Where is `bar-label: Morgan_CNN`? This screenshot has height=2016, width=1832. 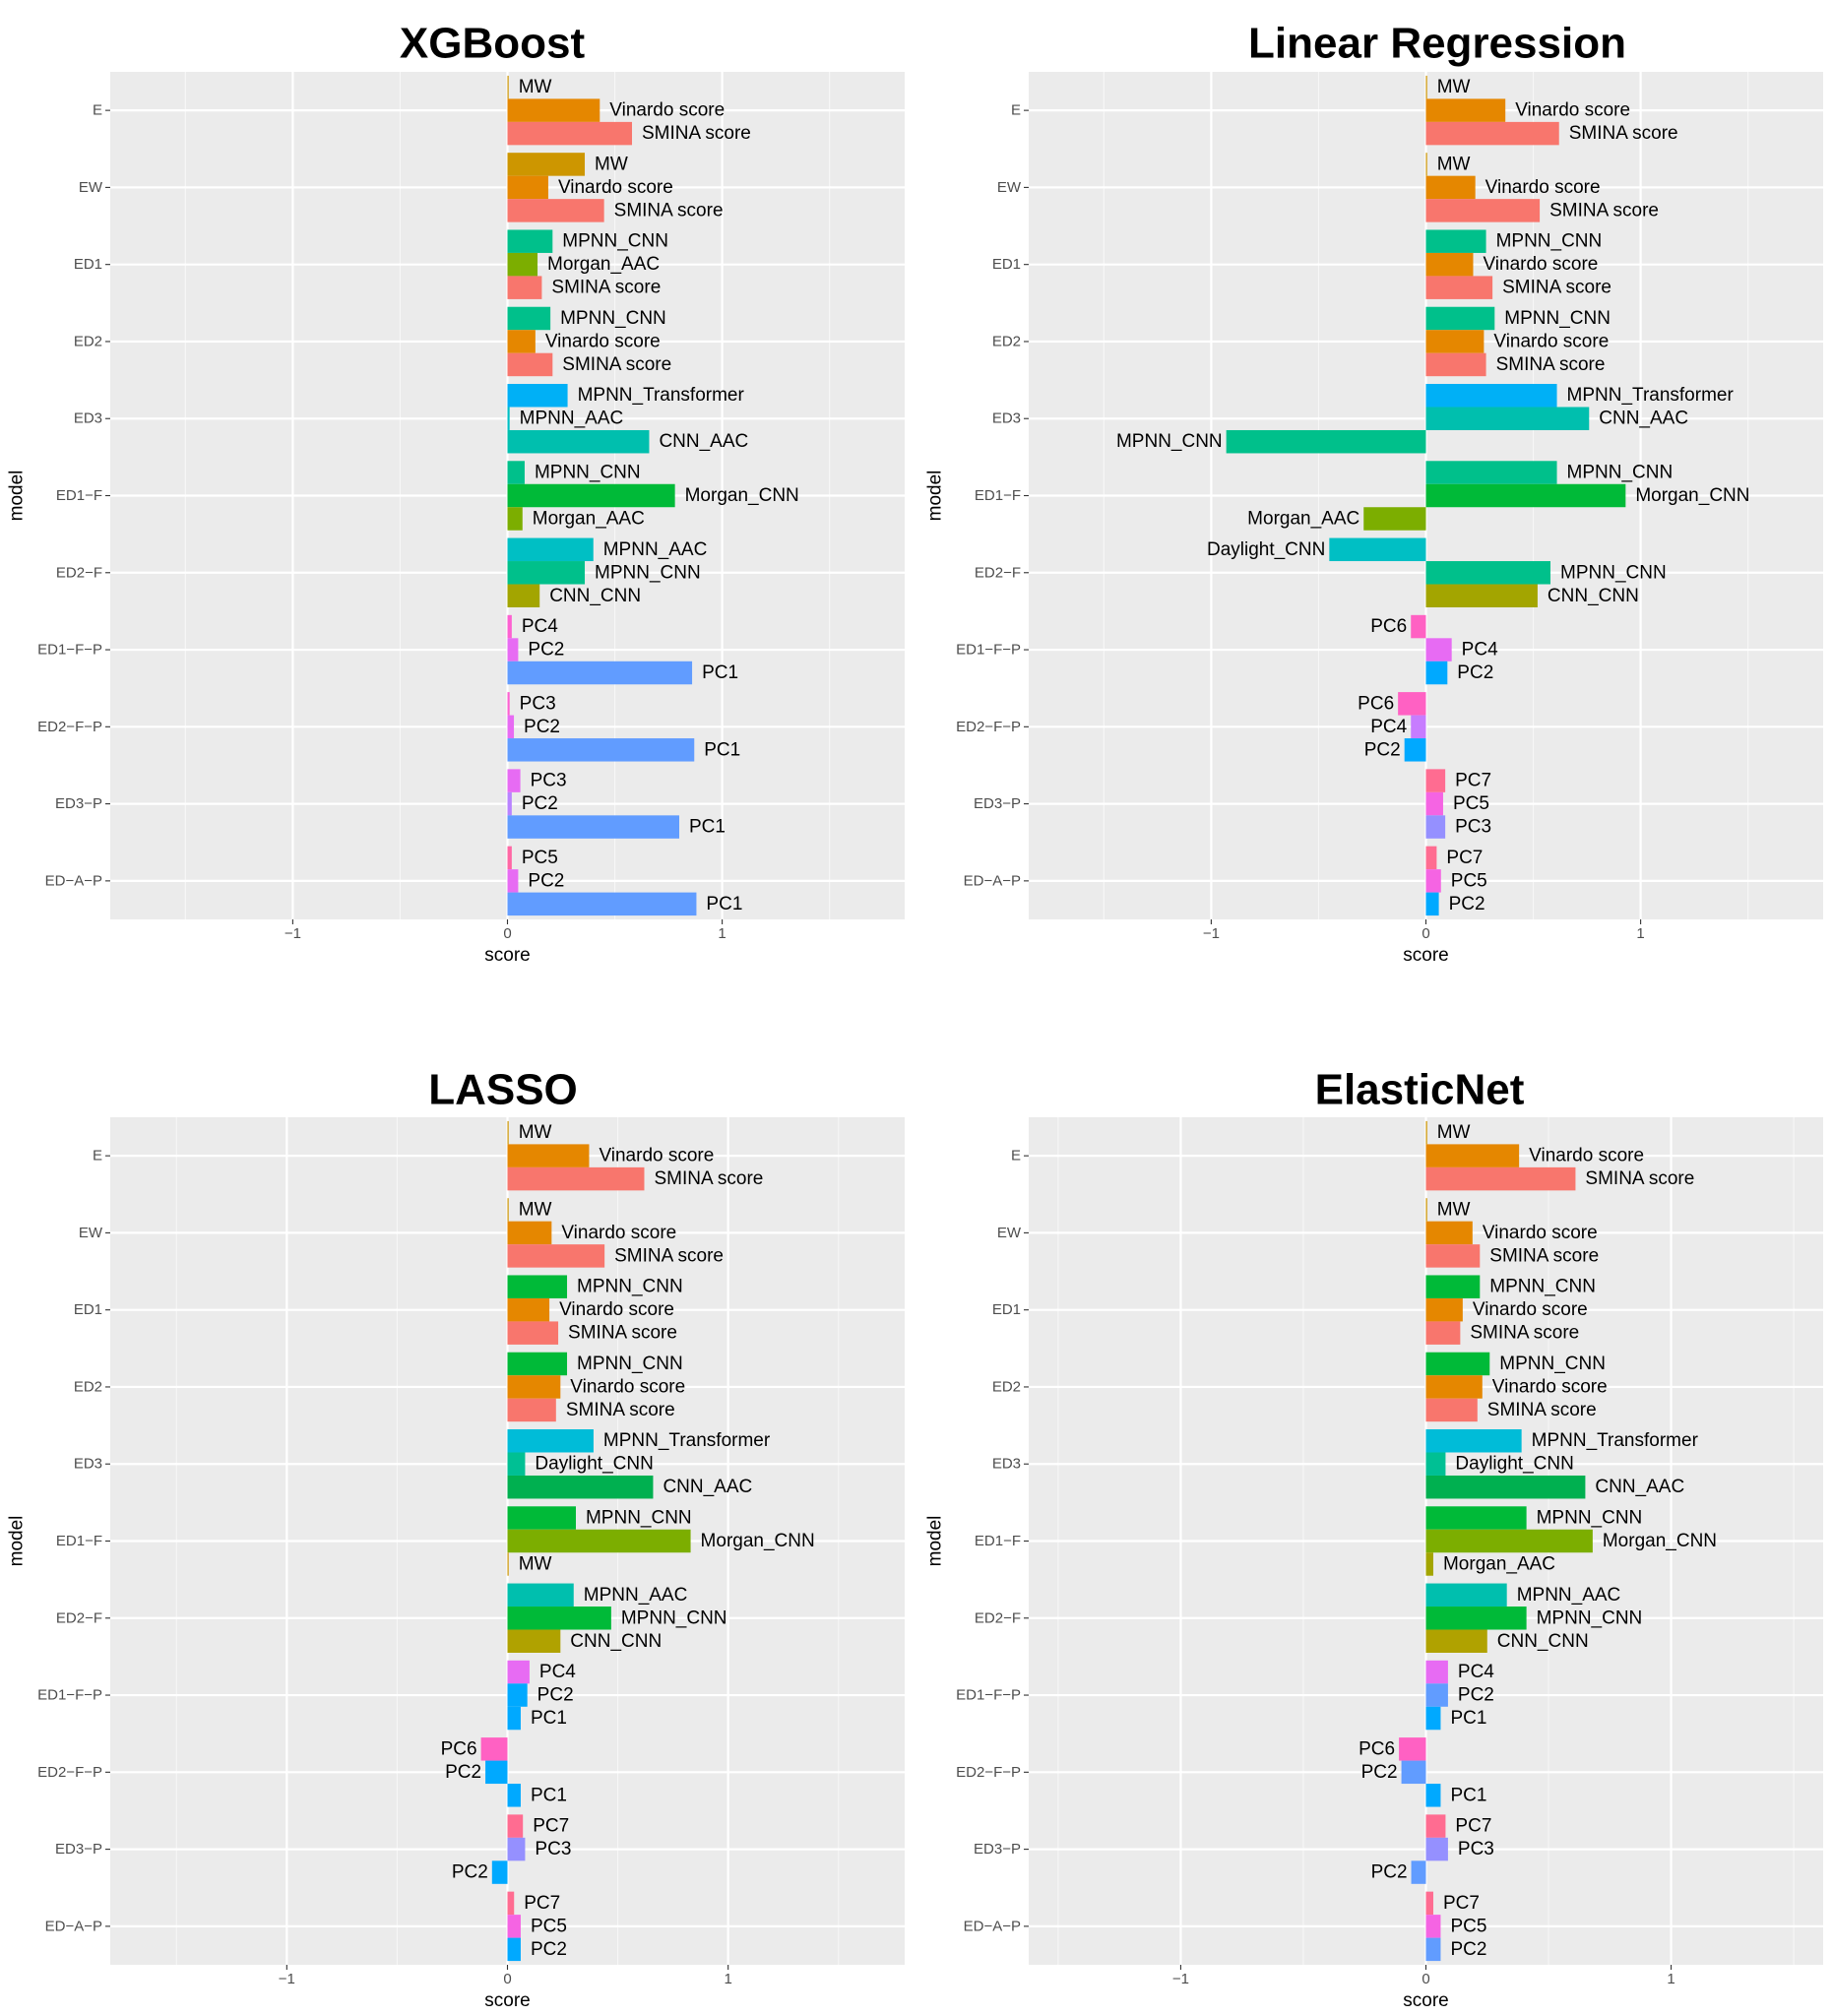
bar-label: Morgan_CNN is located at coordinates (1692, 495).